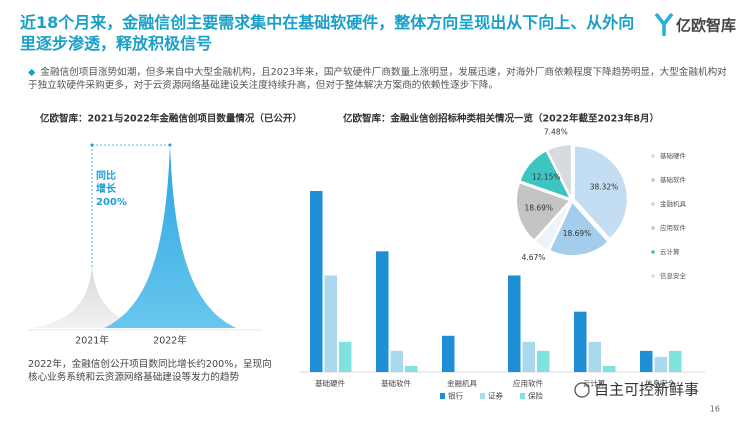  What do you see at coordinates (706, 26) in the screenshot?
I see `logo-text: 亿欧智库` at bounding box center [706, 26].